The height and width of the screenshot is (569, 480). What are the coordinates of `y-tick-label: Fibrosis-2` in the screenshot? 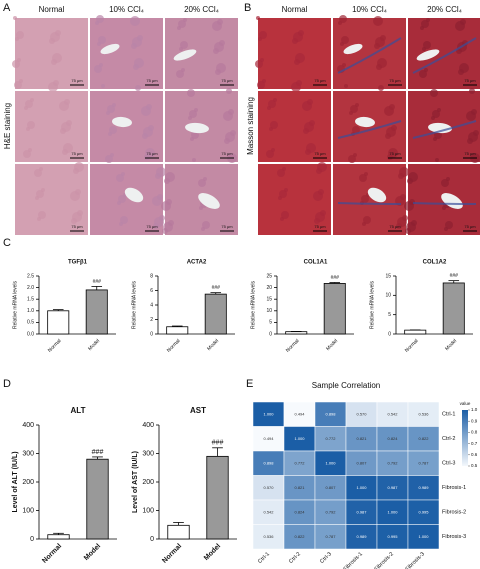 It's located at (454, 513).